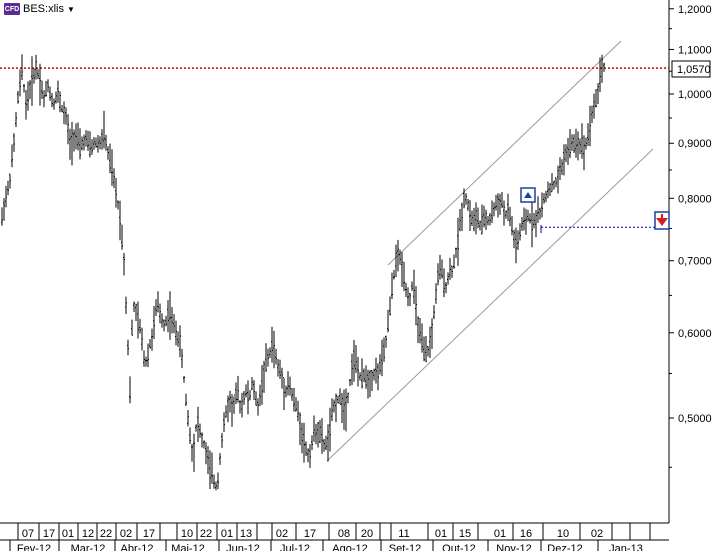 Image resolution: width=718 pixels, height=551 pixels. I want to click on x-month-label: Jan-13, so click(626, 547).